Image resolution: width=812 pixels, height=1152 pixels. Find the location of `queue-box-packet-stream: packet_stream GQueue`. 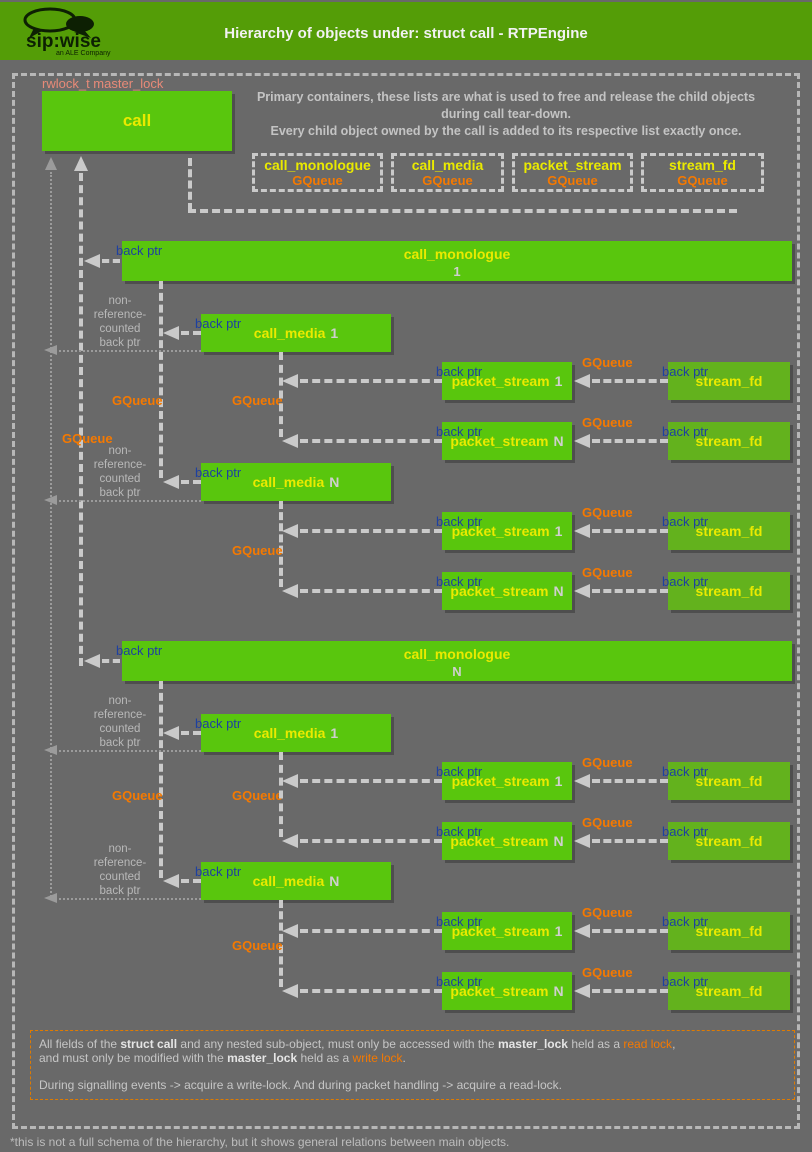

queue-box-packet-stream: packet_stream GQueue is located at coordinates (572, 172).